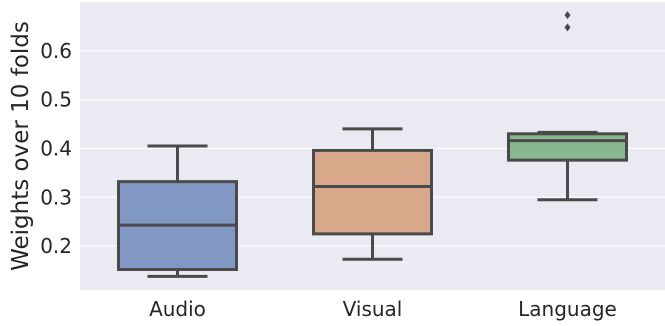 The width and height of the screenshot is (665, 326). What do you see at coordinates (56, 246) in the screenshot?
I see `y-tick-label: 0.2` at bounding box center [56, 246].